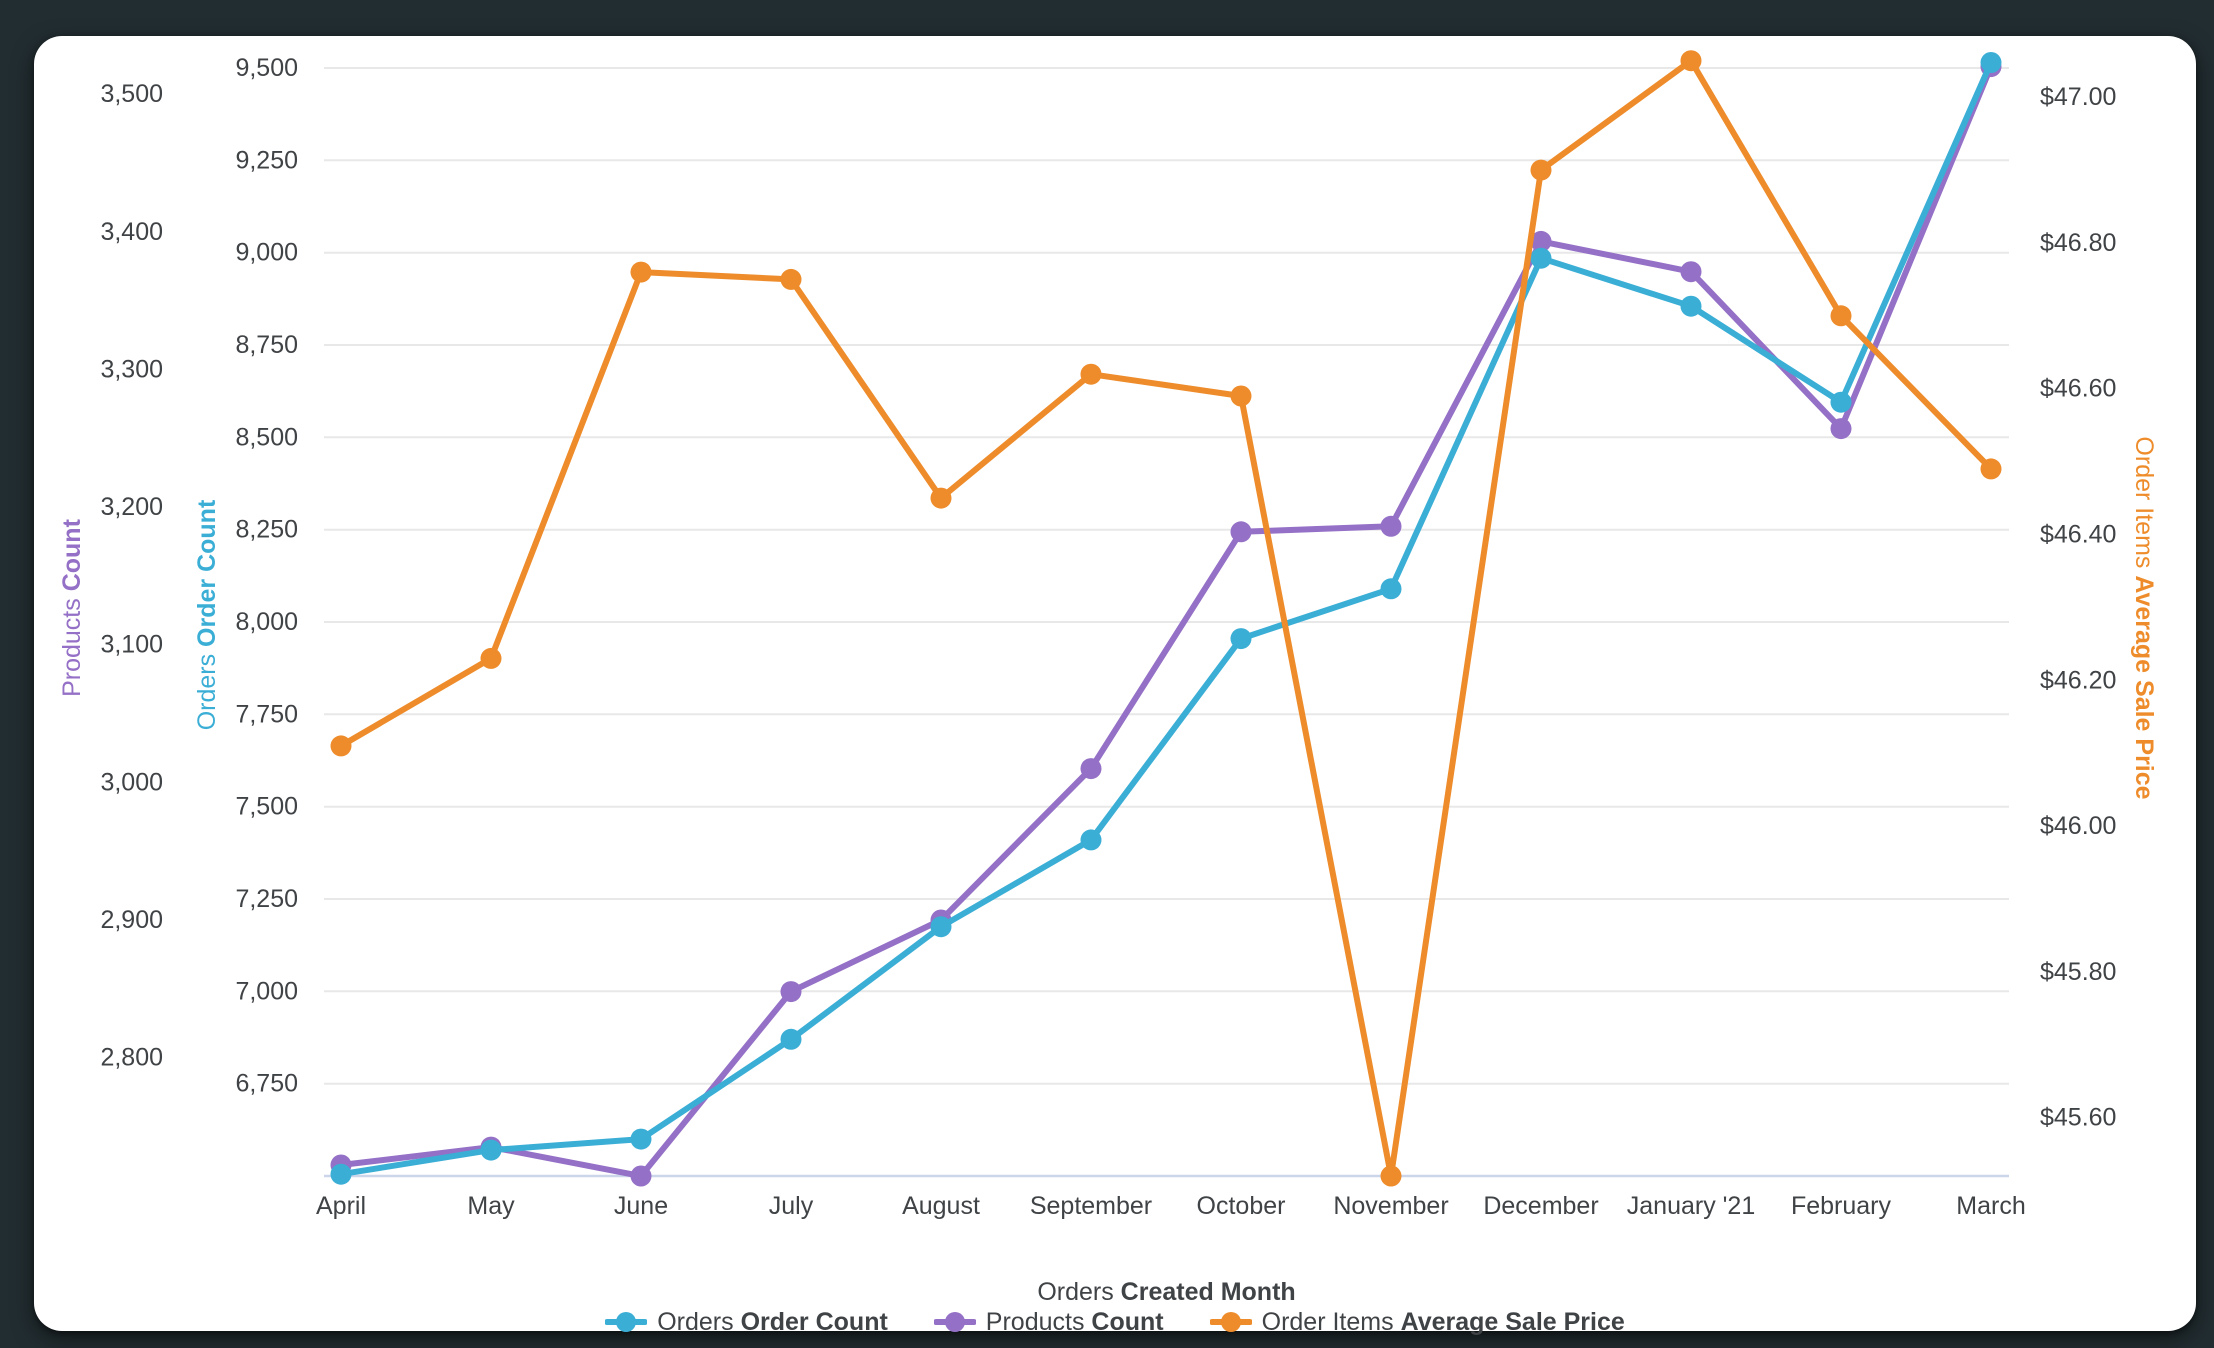 The image size is (2214, 1348). I want to click on legend-item-orders: Orders Order Count, so click(746, 1322).